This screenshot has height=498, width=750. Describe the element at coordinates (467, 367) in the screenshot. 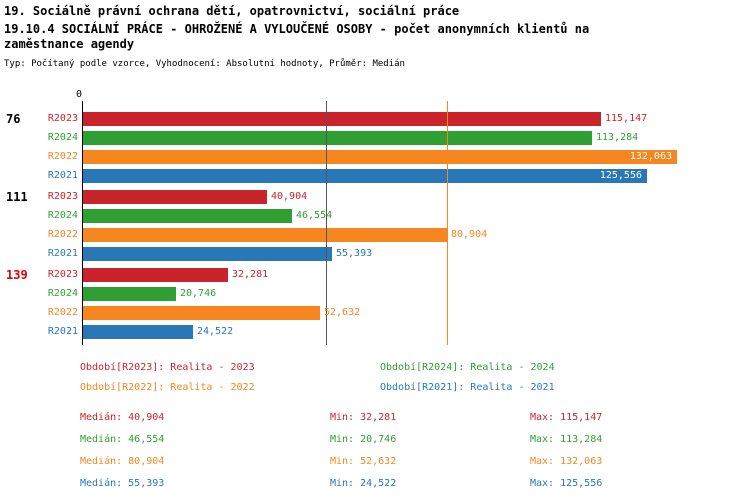

I see `legend-item: Období[R2024]: Realita - 2024` at that location.